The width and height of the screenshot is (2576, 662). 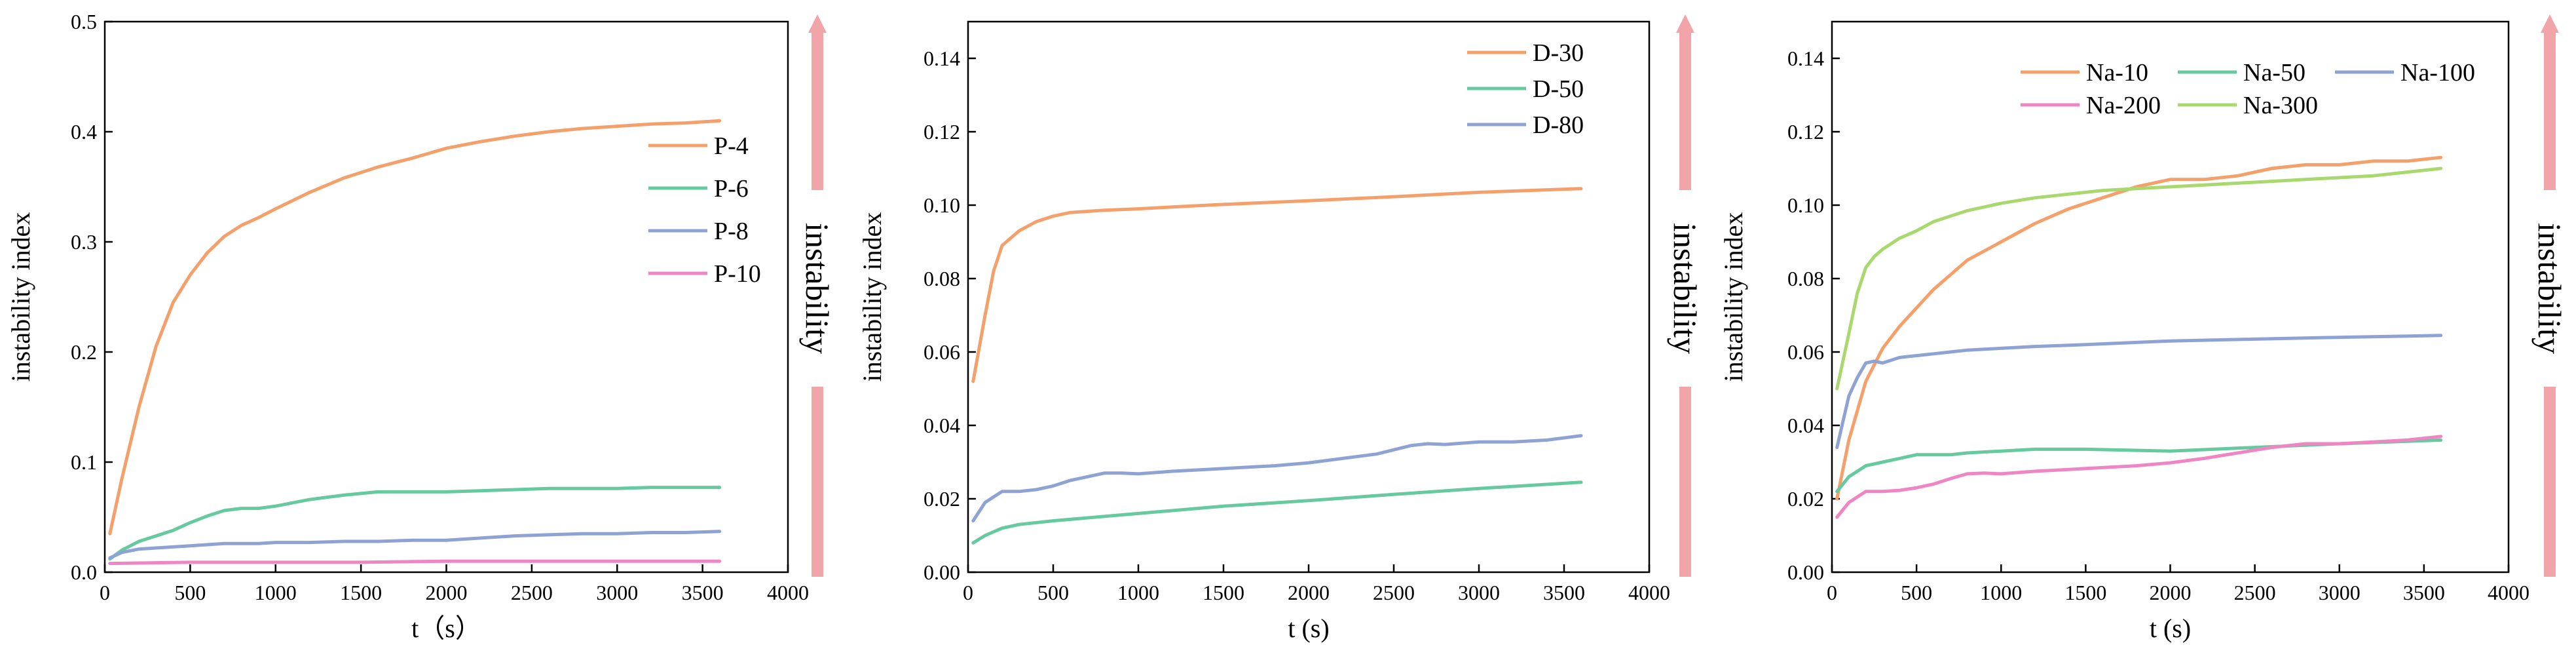 I want to click on legend-label: D-30, so click(x=1558, y=53).